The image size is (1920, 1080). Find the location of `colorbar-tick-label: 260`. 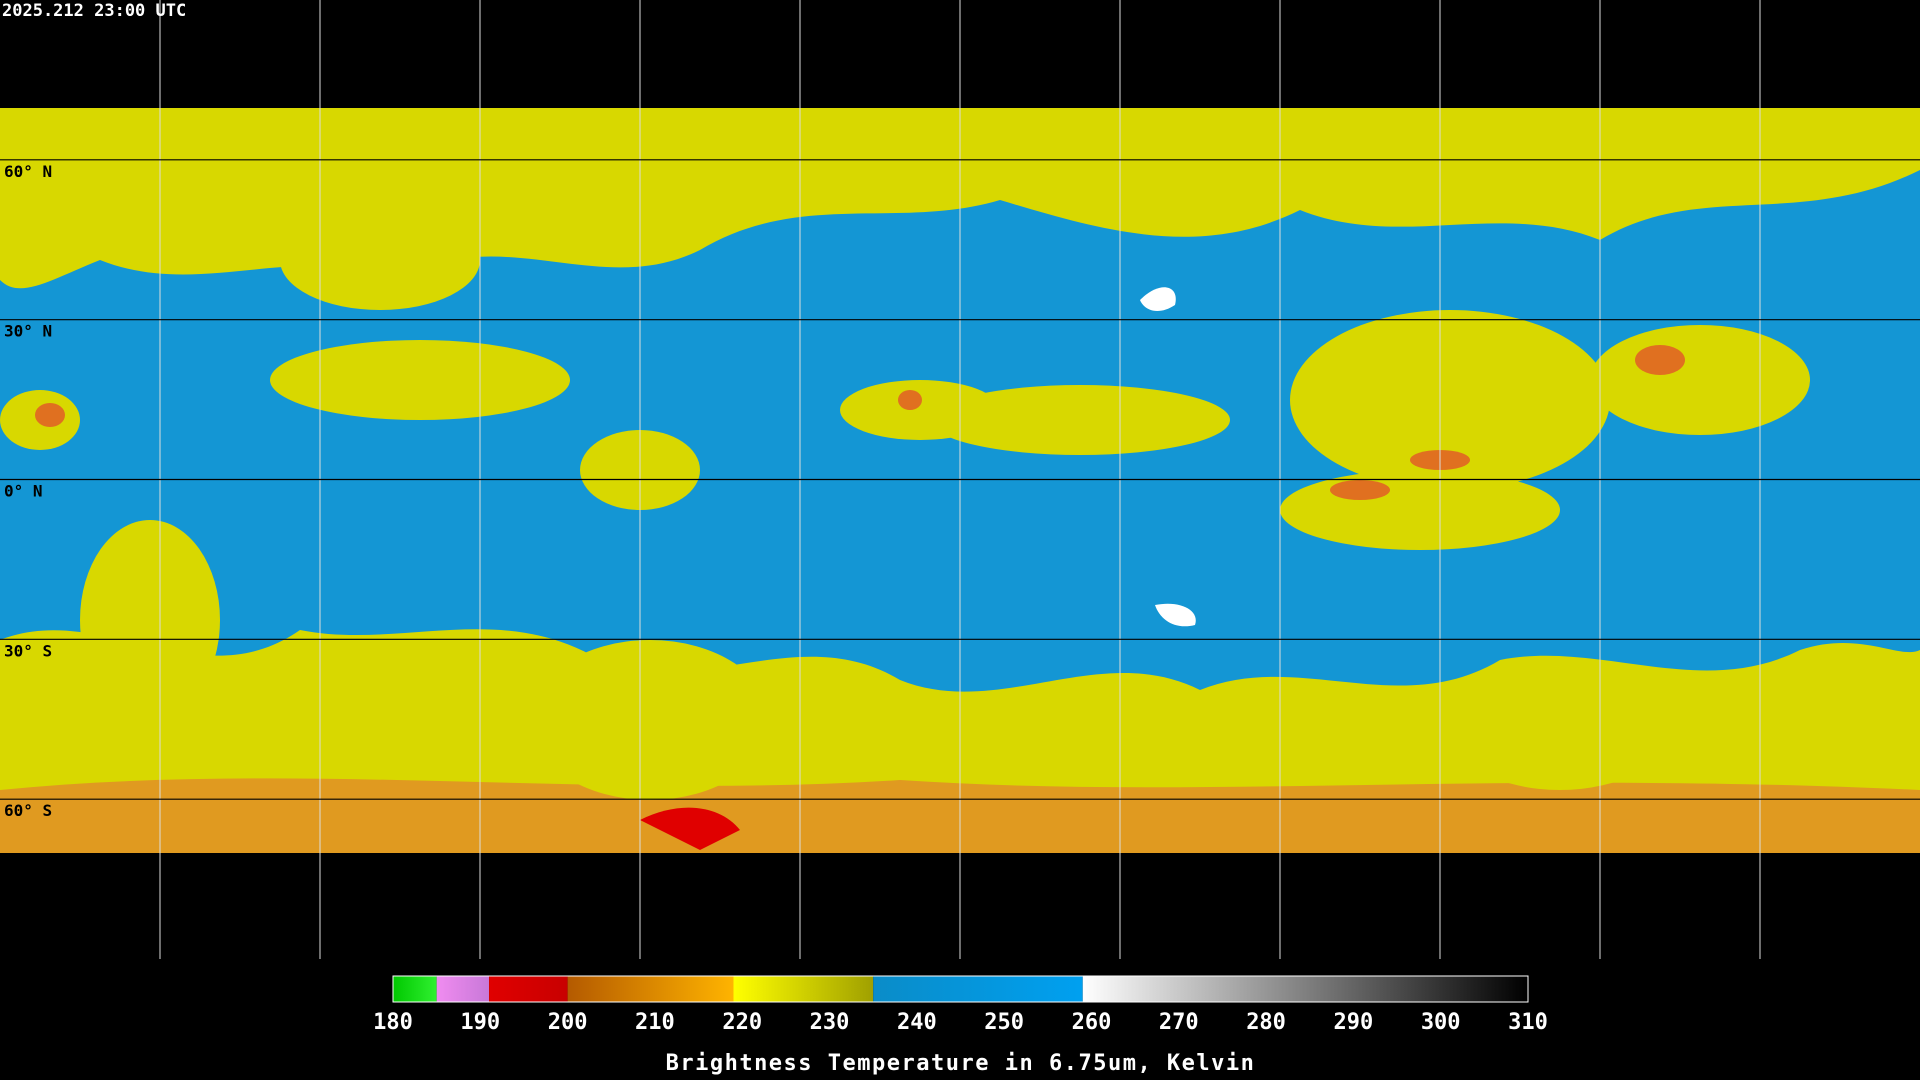

colorbar-tick-label: 260 is located at coordinates (1092, 1022).